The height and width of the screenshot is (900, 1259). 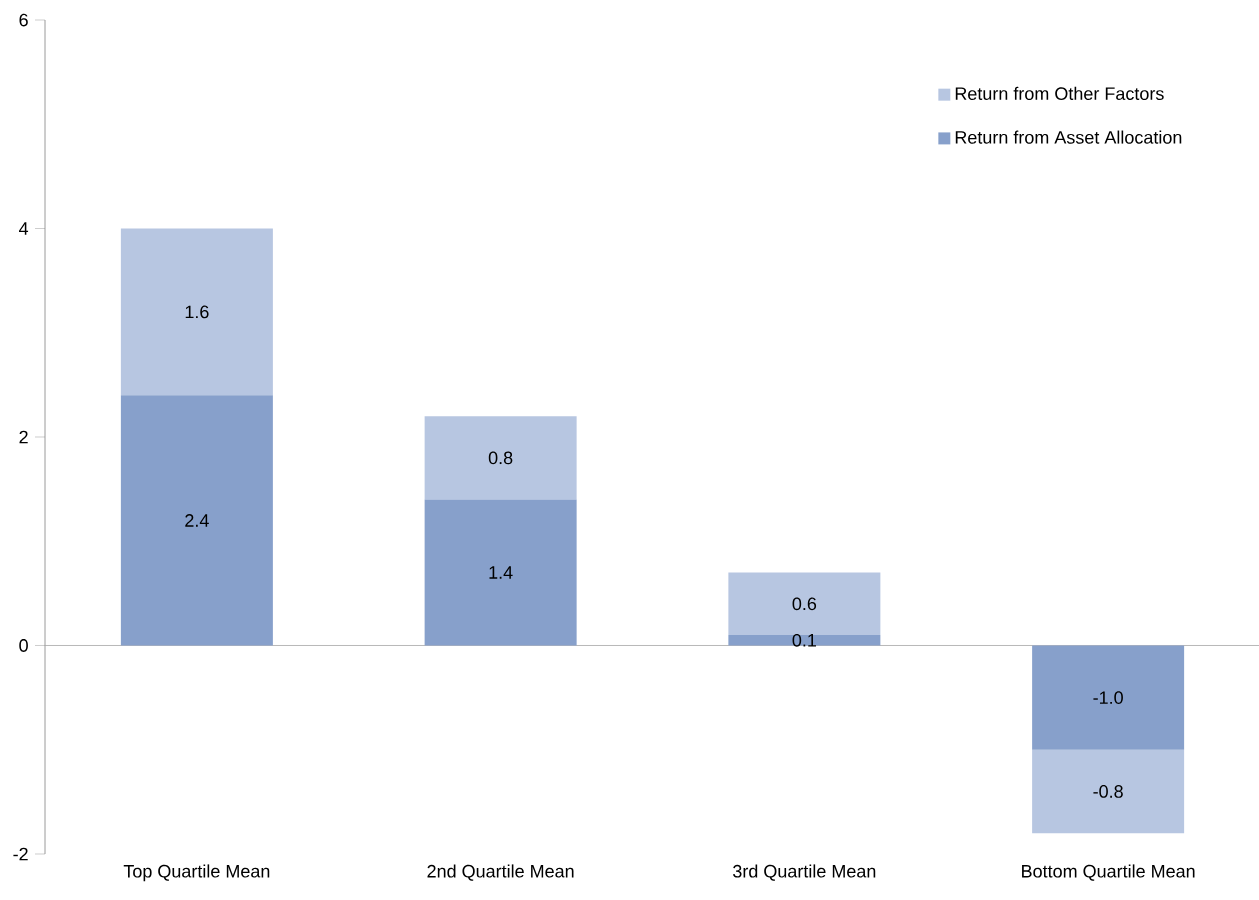 What do you see at coordinates (24, 228) in the screenshot?
I see `y-tick-label: 4` at bounding box center [24, 228].